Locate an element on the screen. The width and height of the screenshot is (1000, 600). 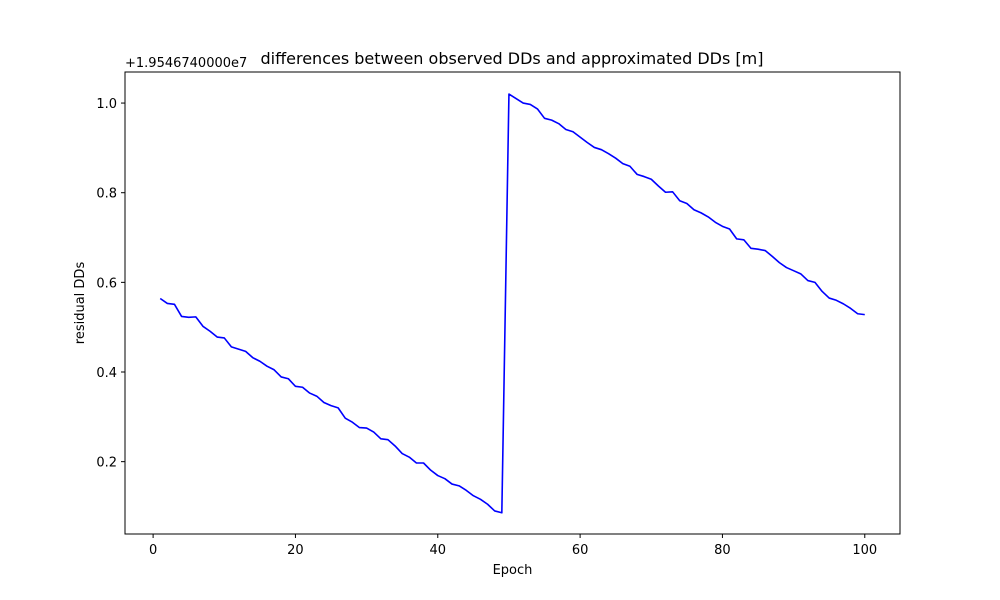
x-tick-label: 60 is located at coordinates (580, 550).